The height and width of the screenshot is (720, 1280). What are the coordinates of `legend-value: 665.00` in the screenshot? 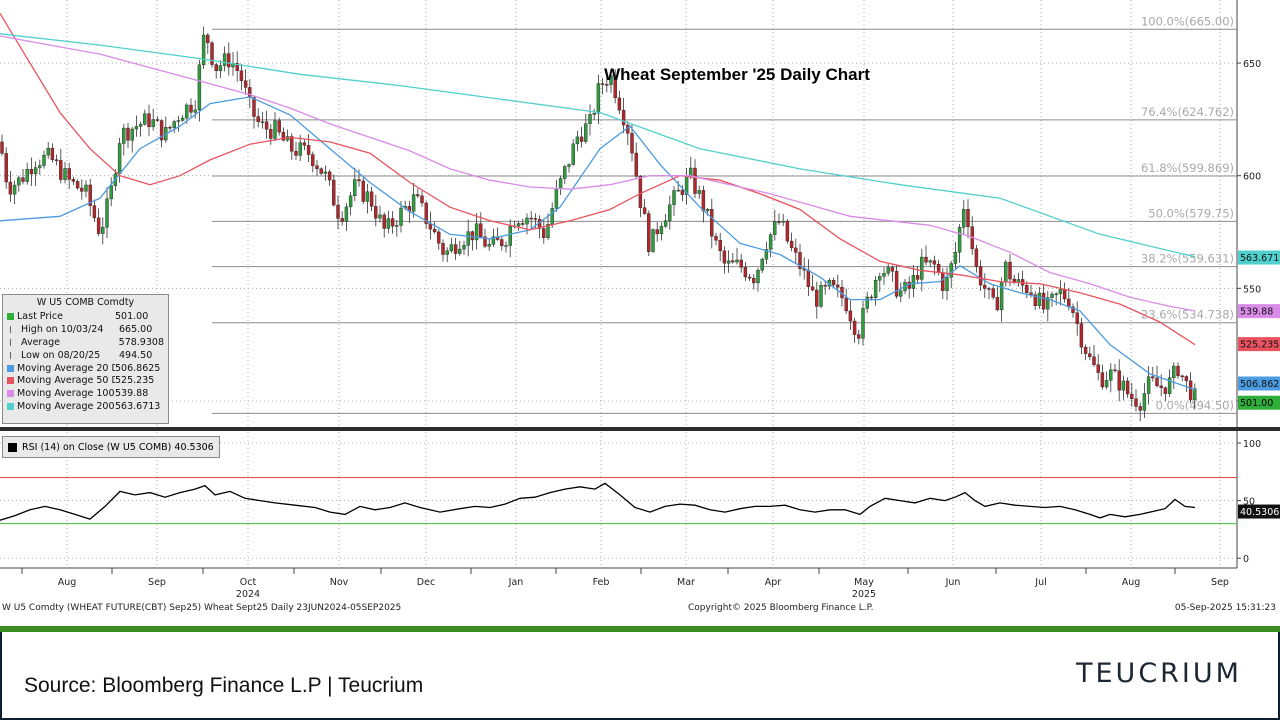 It's located at (136, 329).